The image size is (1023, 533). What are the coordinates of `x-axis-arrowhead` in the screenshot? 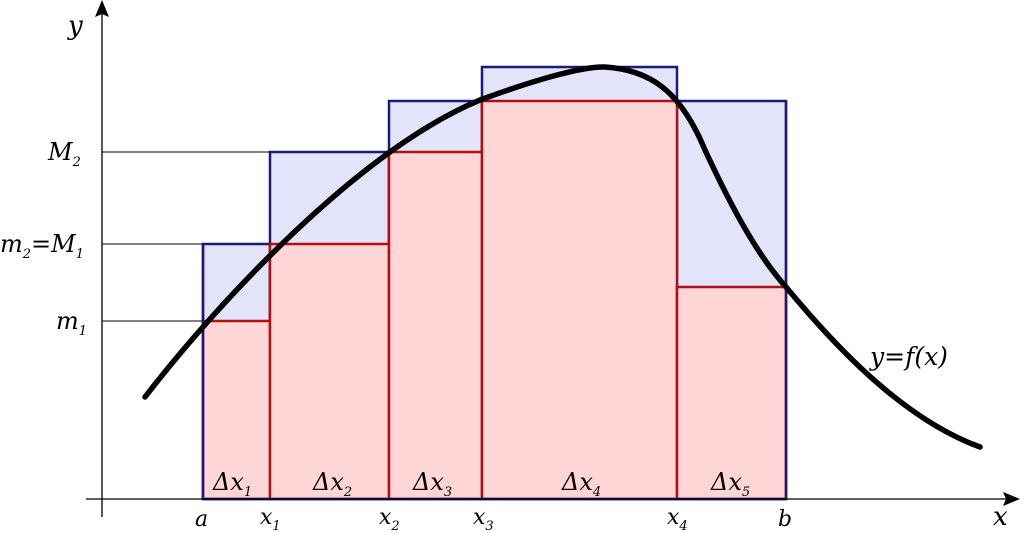 It's located at (1011, 499).